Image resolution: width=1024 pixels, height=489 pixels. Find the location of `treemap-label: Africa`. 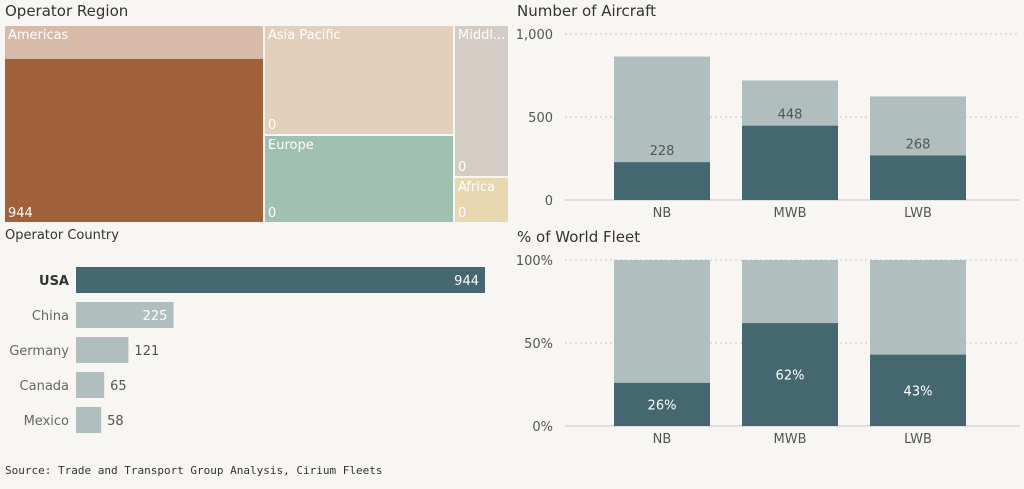

treemap-label: Africa is located at coordinates (477, 187).